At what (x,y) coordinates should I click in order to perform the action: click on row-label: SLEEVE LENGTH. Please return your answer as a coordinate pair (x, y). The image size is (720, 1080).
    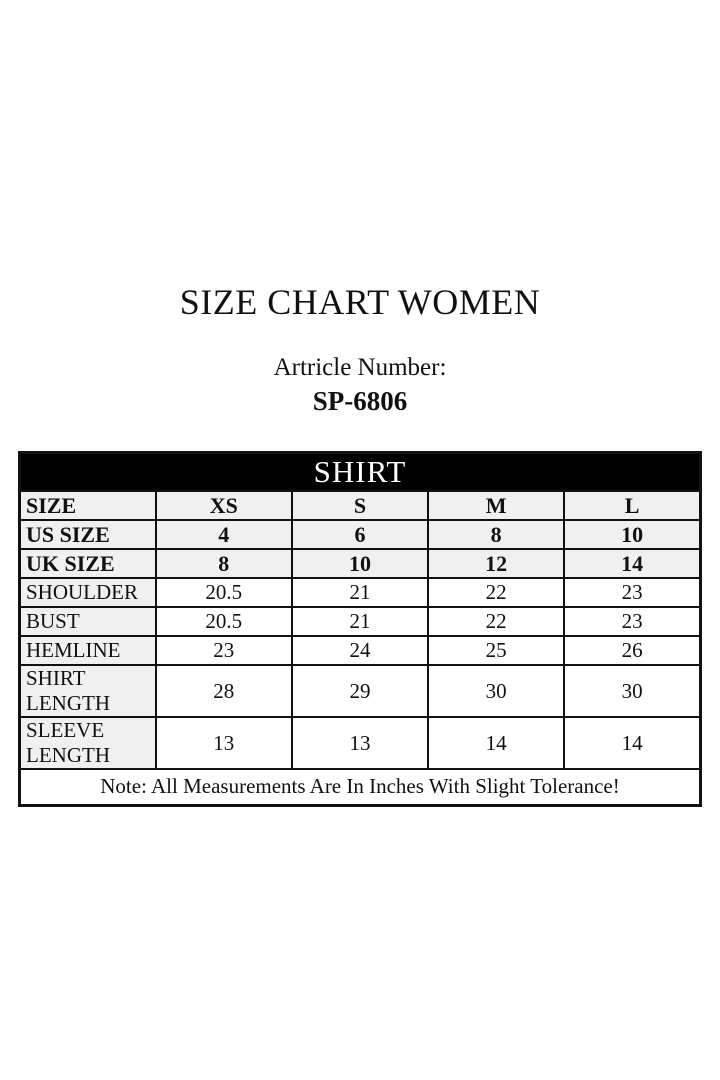
    Looking at the image, I should click on (87, 743).